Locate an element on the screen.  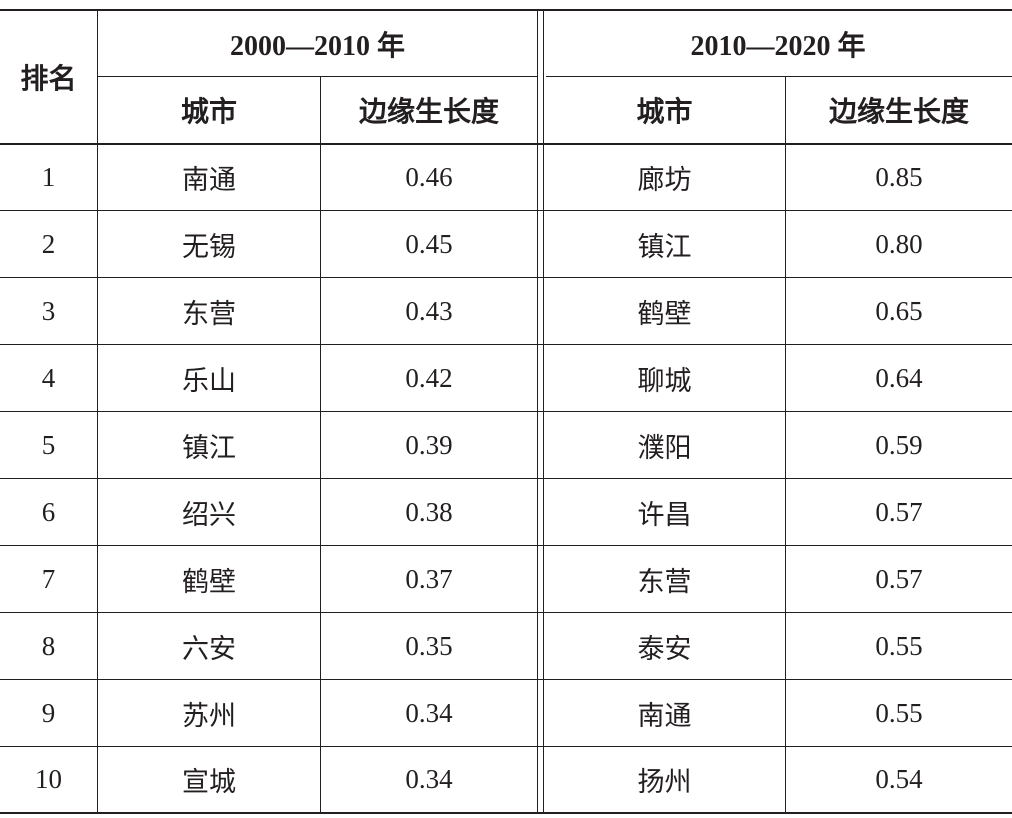
city-cell: 无锡 is located at coordinates (209, 247).